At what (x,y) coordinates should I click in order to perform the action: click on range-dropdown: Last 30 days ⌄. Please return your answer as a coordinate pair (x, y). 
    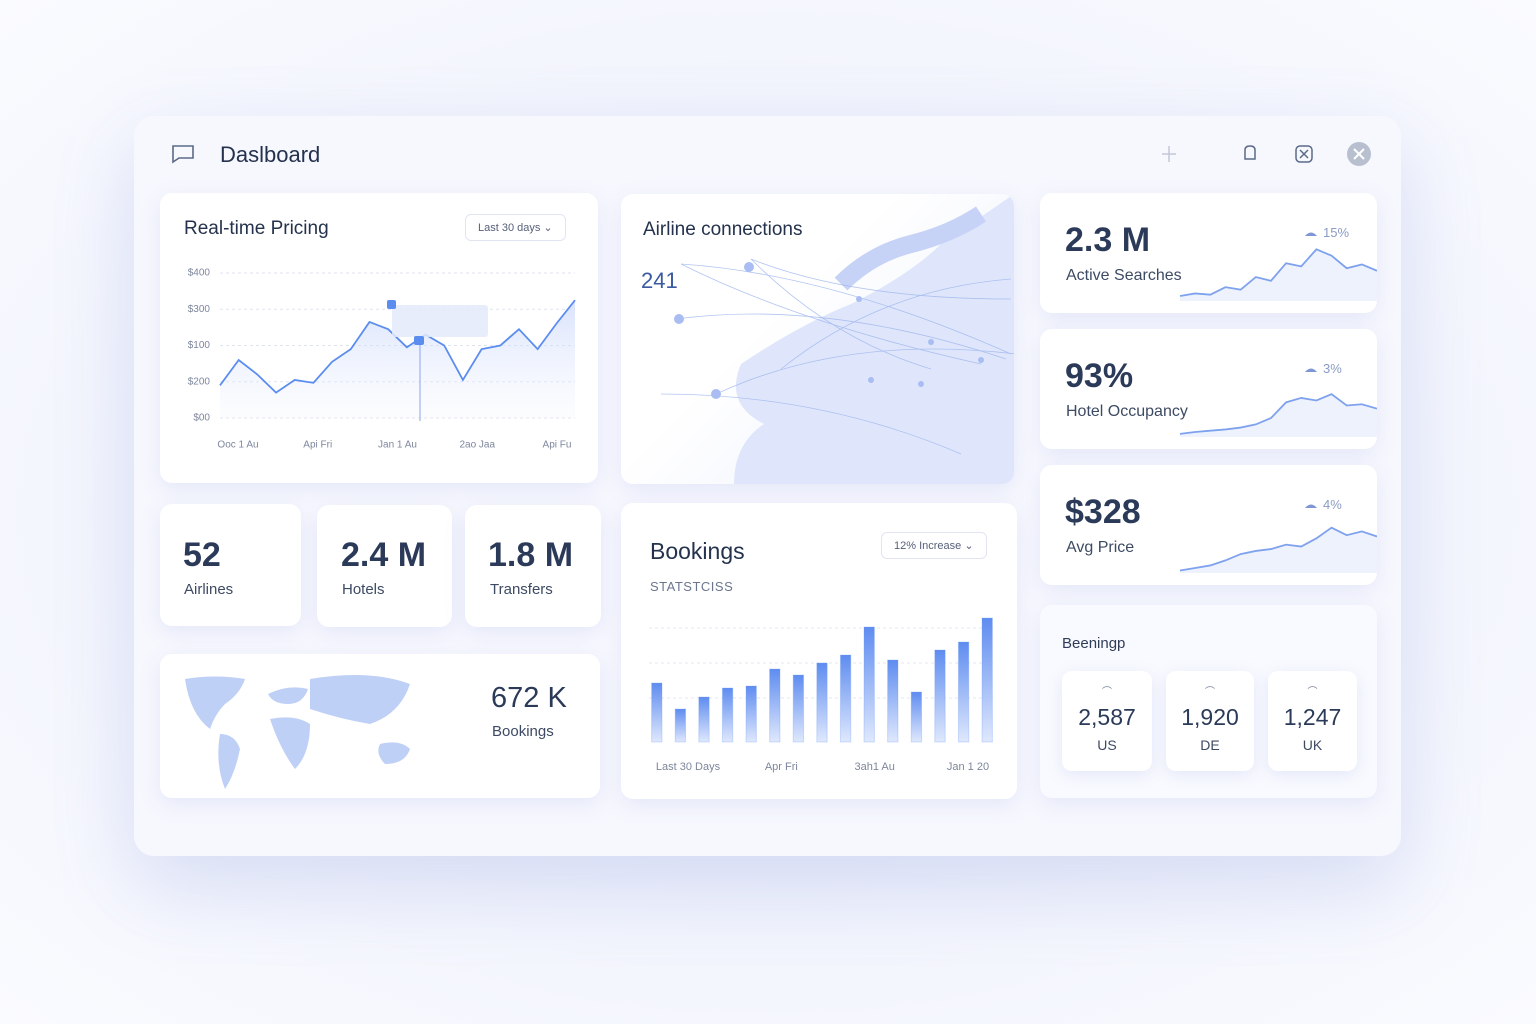
    Looking at the image, I should click on (515, 227).